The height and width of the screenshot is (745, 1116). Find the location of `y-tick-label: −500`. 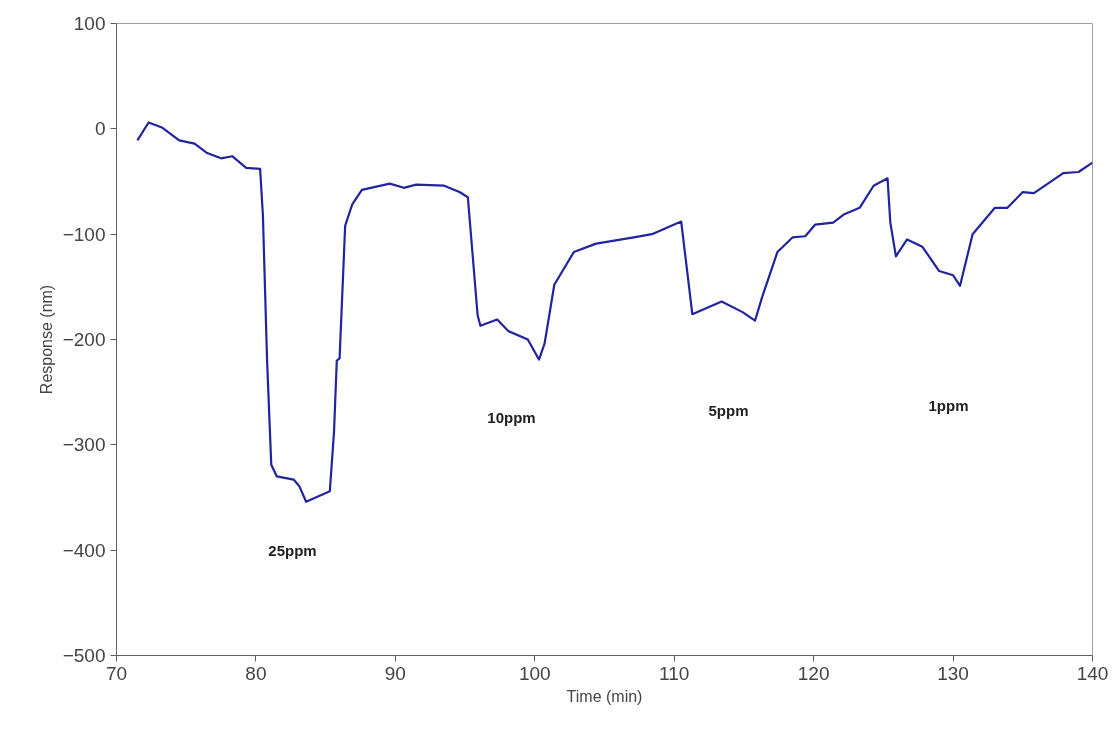

y-tick-label: −500 is located at coordinates (84, 655).